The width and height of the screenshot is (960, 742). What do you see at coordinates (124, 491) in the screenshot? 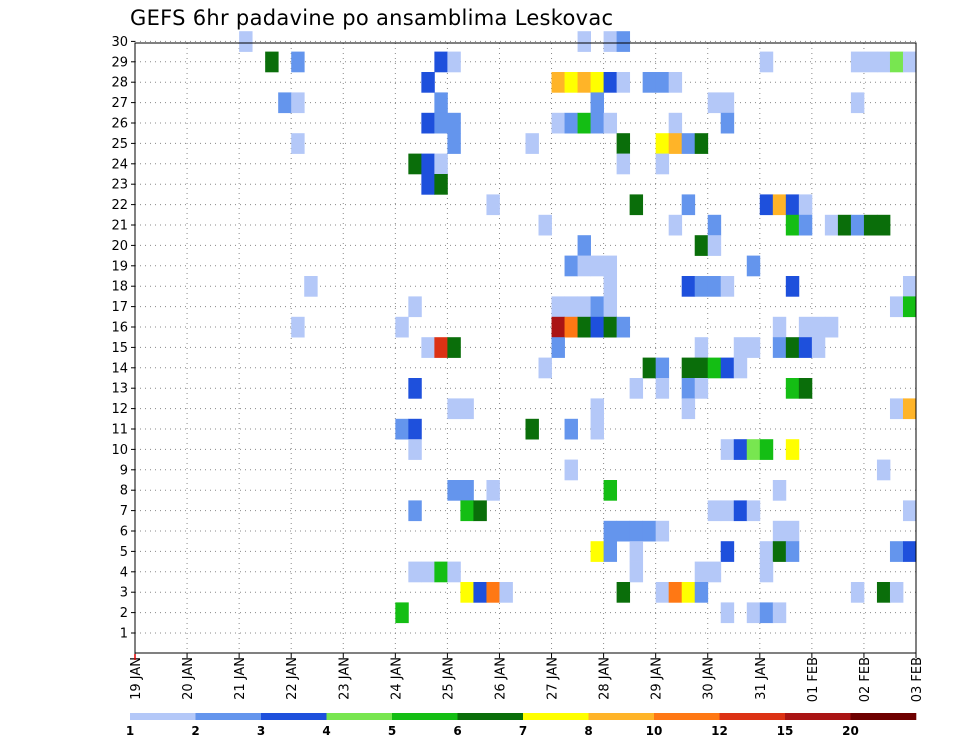
I see `y-tick-label: 8` at bounding box center [124, 491].